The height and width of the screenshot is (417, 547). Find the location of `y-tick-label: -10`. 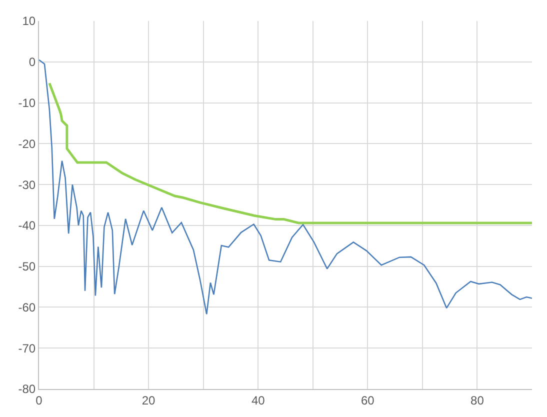

y-tick-label: -10 is located at coordinates (27, 103).